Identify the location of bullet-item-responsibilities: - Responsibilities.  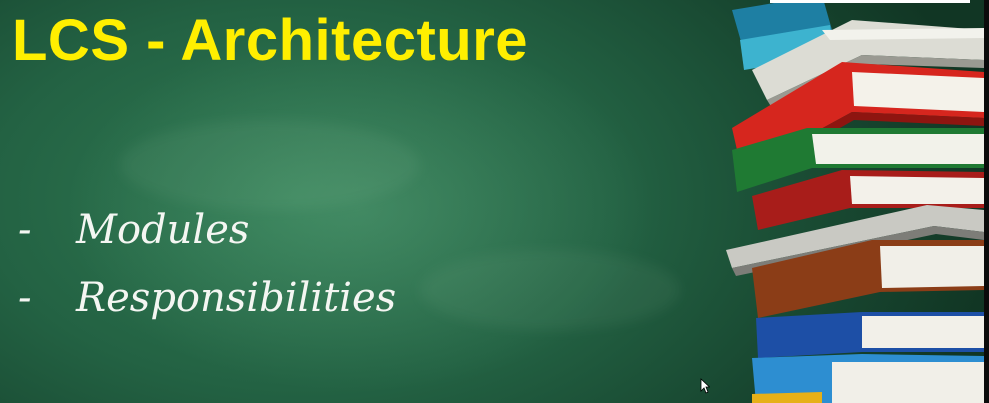
(207, 298).